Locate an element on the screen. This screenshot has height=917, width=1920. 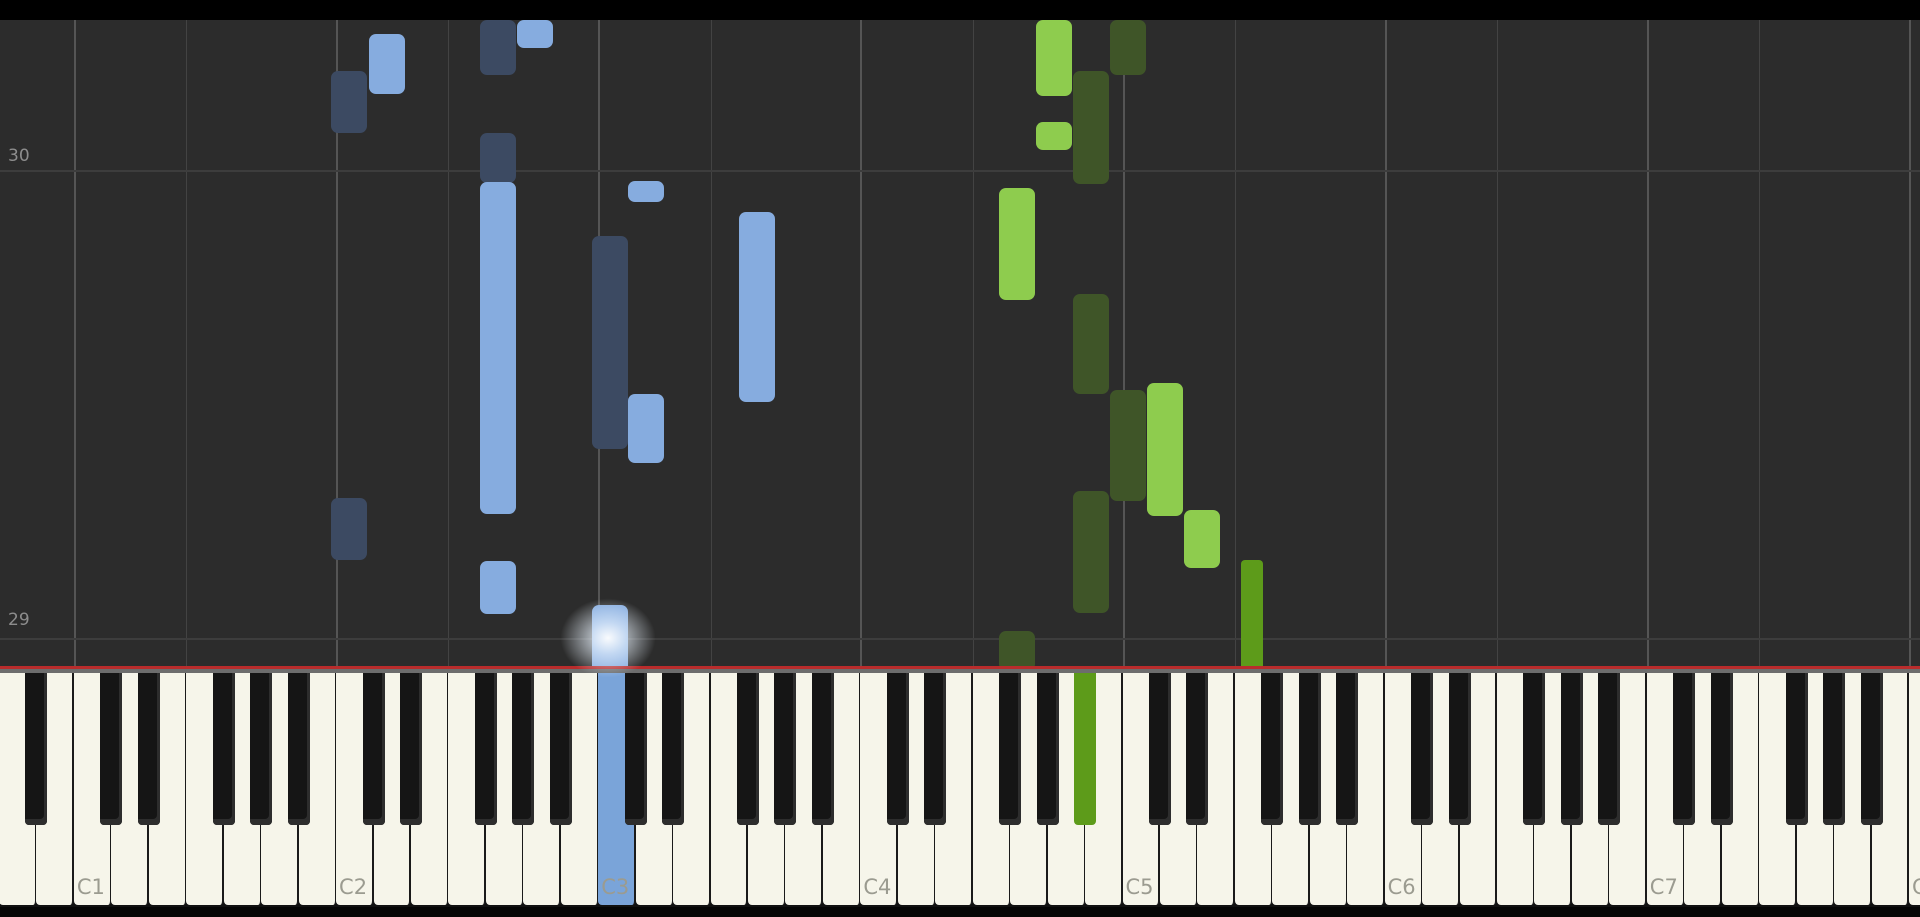
black-key-Fsharp4 is located at coordinates (1010, 749).